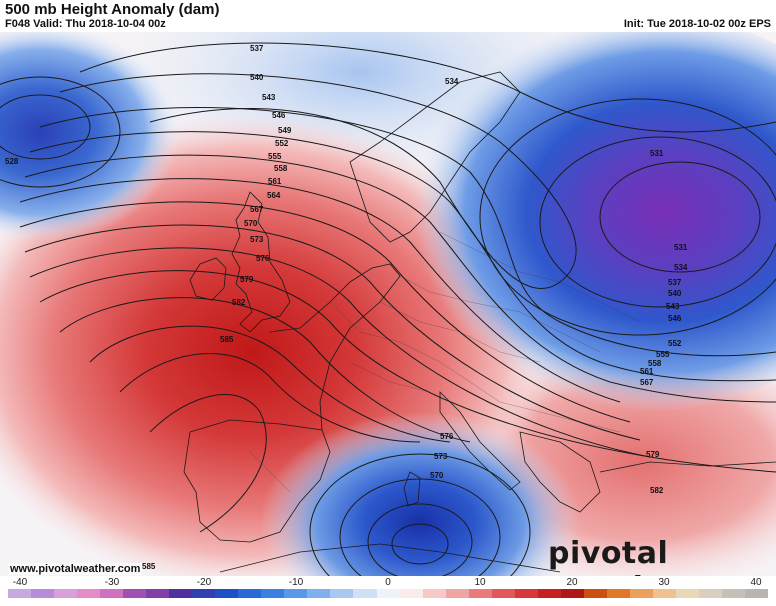 The width and height of the screenshot is (776, 606). What do you see at coordinates (12, 161) in the screenshot?
I see `contour-label: 528` at bounding box center [12, 161].